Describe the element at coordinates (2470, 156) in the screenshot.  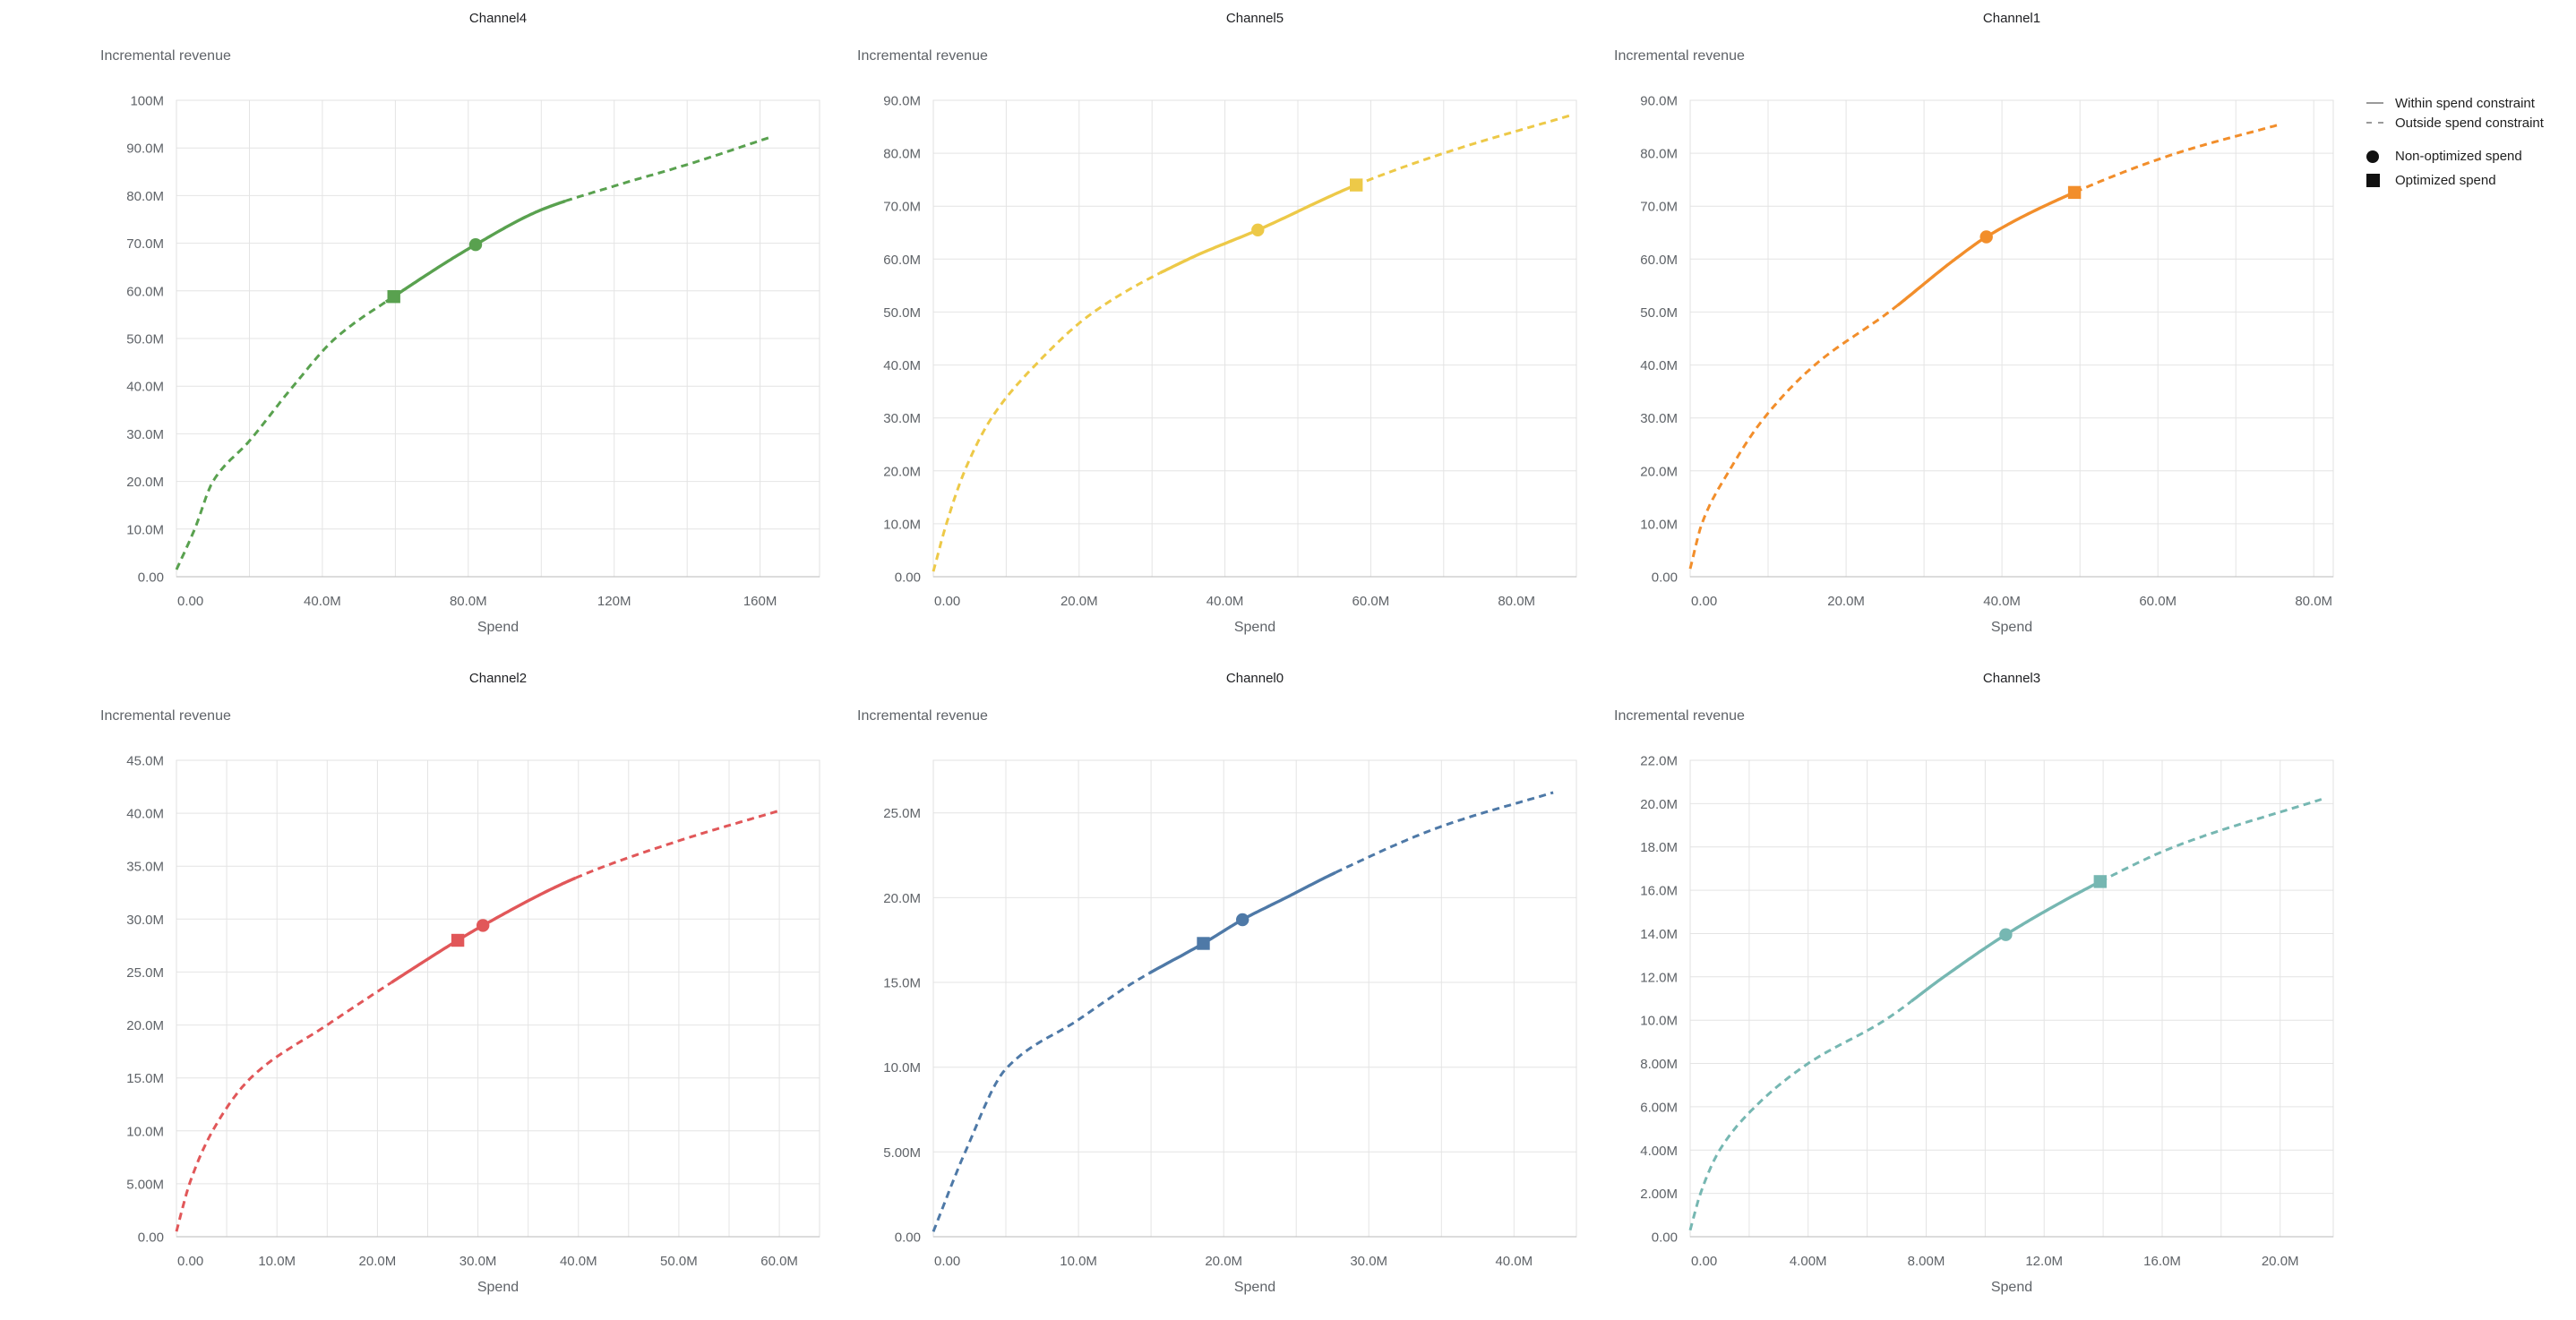
I see `legend-item-non-optimized: Non-optimized spend` at that location.